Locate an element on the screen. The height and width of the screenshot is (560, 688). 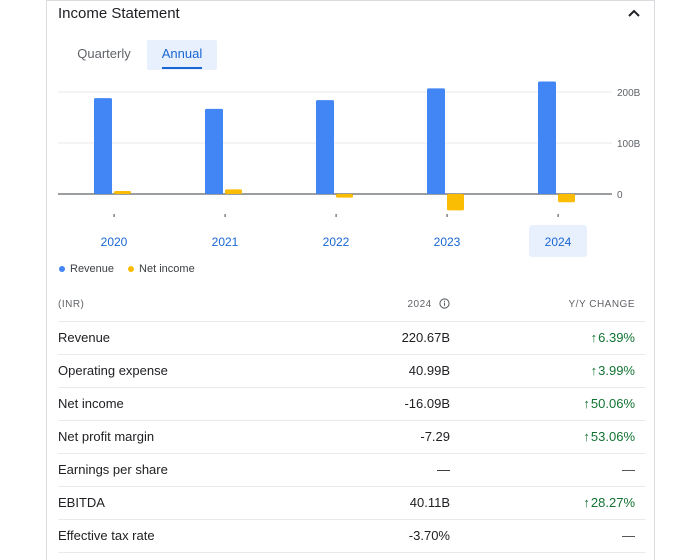
chart-legend: Revenue Net income is located at coordinates (127, 269).